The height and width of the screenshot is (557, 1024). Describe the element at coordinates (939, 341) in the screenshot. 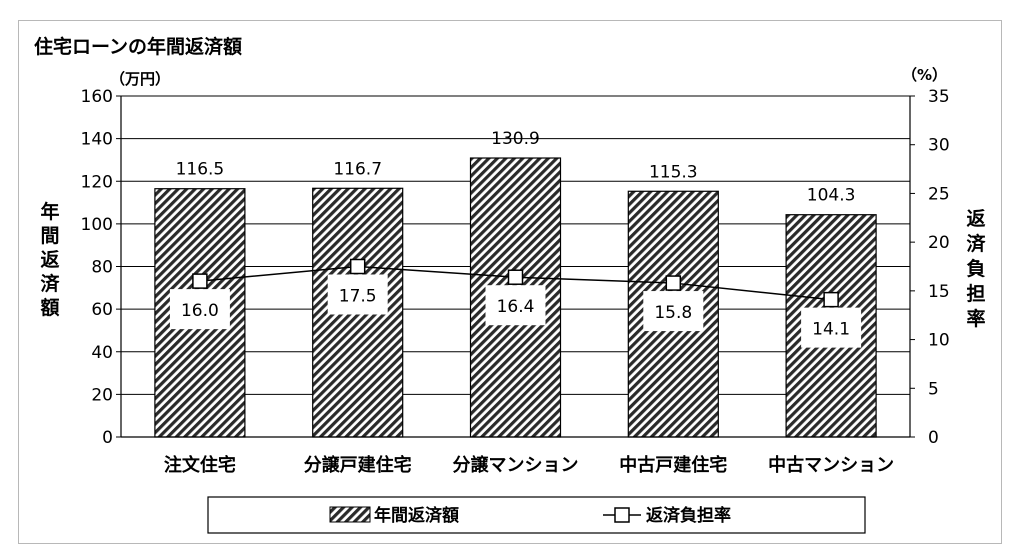

I see `right-tick-label: 10` at that location.